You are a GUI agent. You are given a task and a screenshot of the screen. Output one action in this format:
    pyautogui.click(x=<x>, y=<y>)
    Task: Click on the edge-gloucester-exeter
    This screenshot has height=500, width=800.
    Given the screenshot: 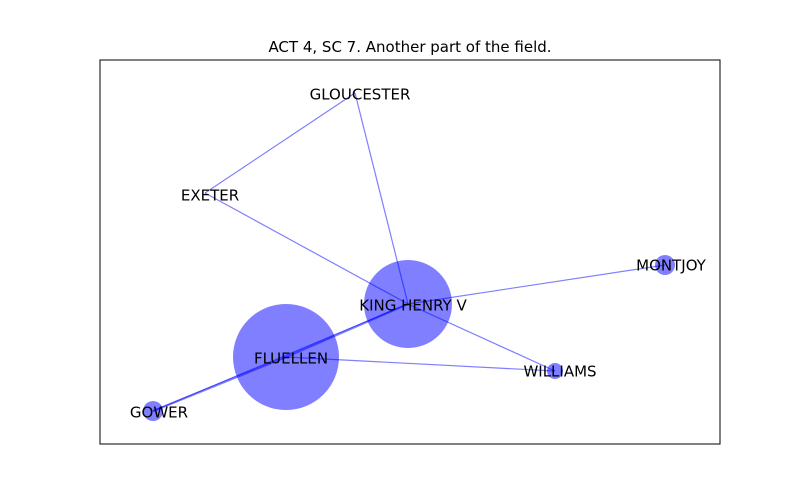 What is the action you would take?
    pyautogui.click(x=280, y=143)
    